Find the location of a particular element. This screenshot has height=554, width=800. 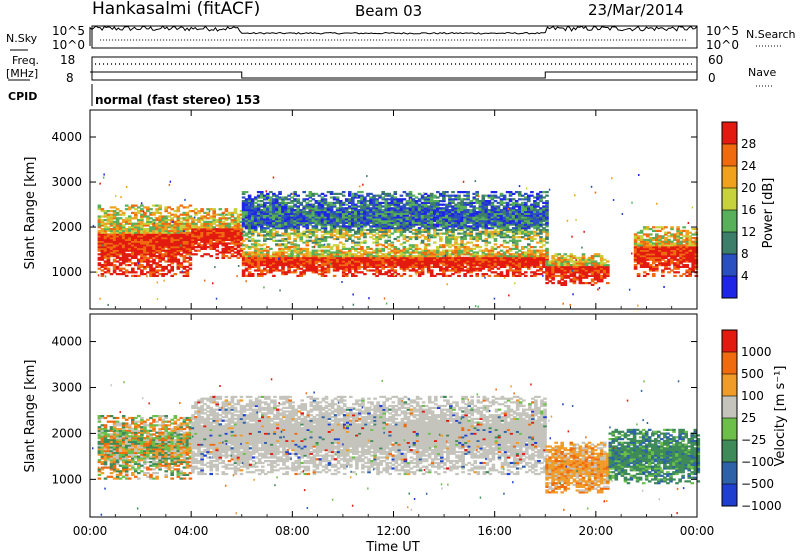

colorbar-tick-label: 25 is located at coordinates (748, 418).